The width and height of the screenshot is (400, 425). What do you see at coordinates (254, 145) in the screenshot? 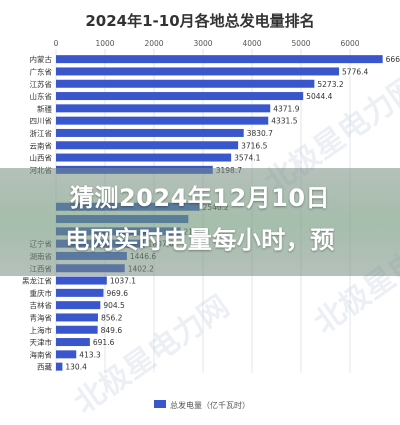
I see `value-label: 3716.5` at bounding box center [254, 145].